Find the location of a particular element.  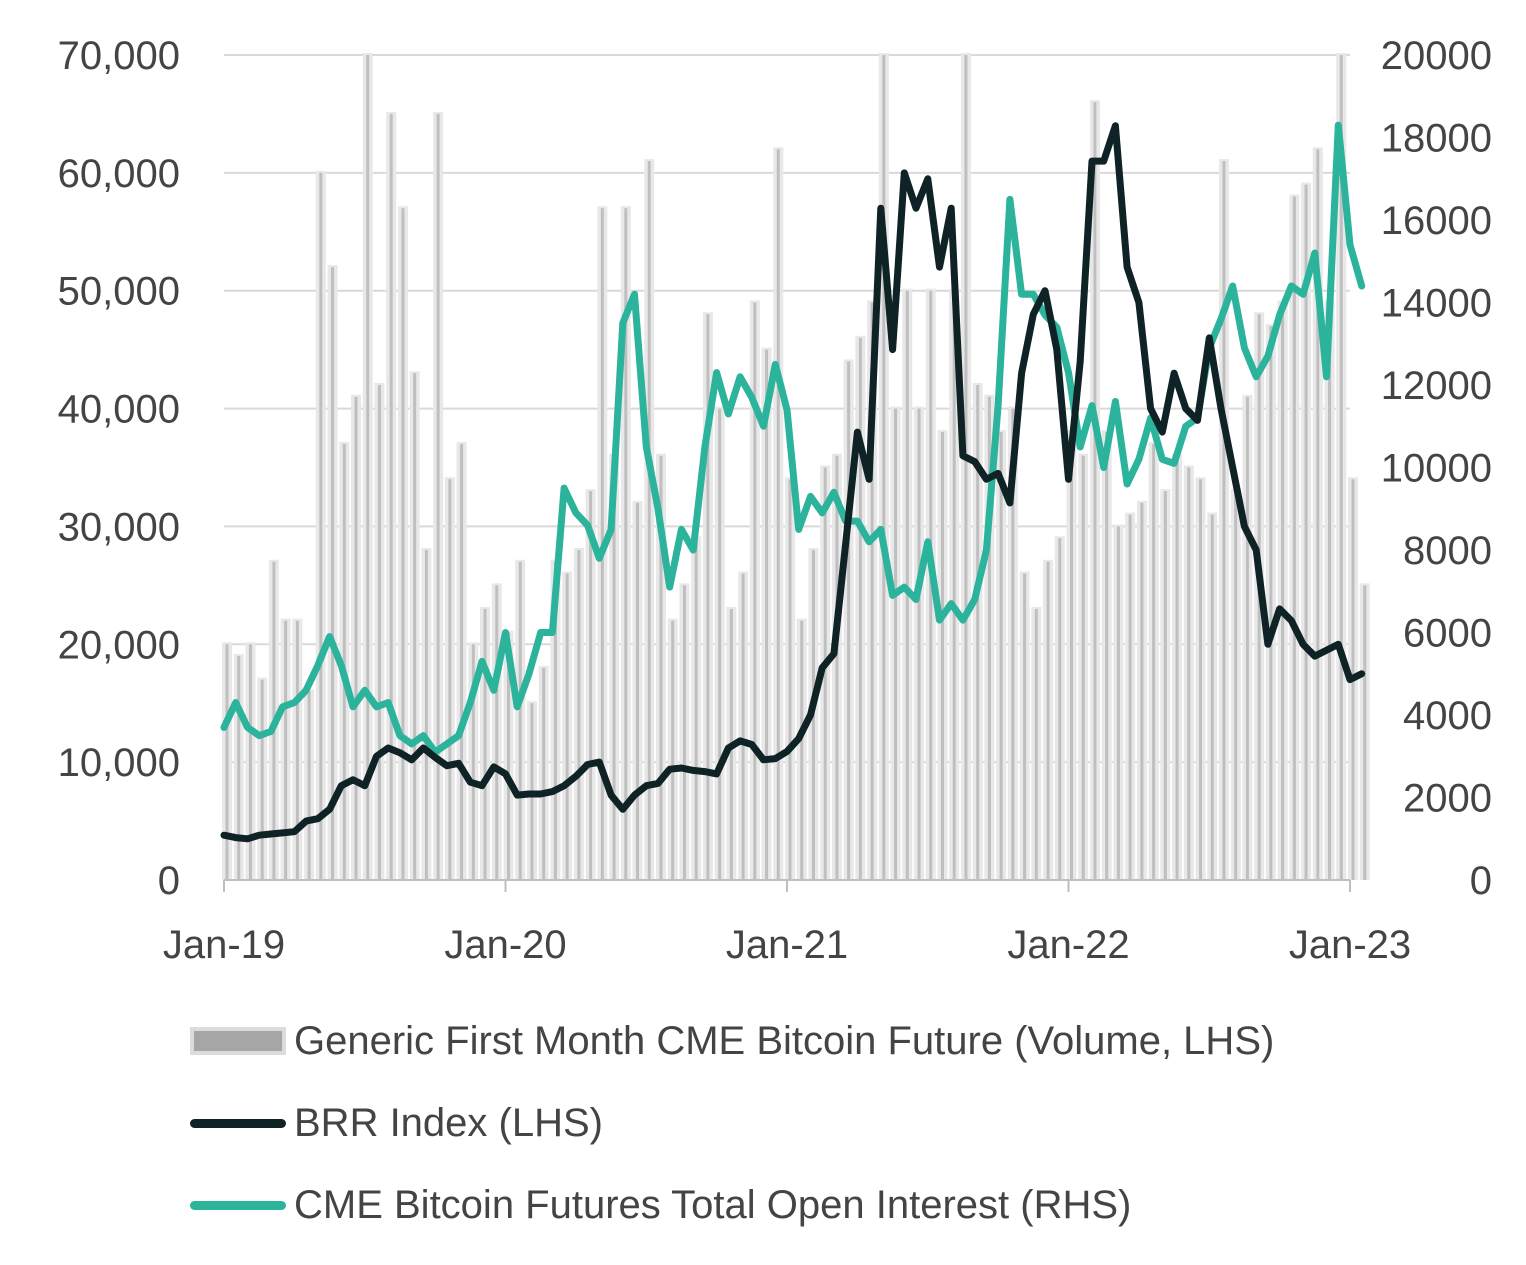

y-left-tick-label: 20,000 is located at coordinates (119, 645).